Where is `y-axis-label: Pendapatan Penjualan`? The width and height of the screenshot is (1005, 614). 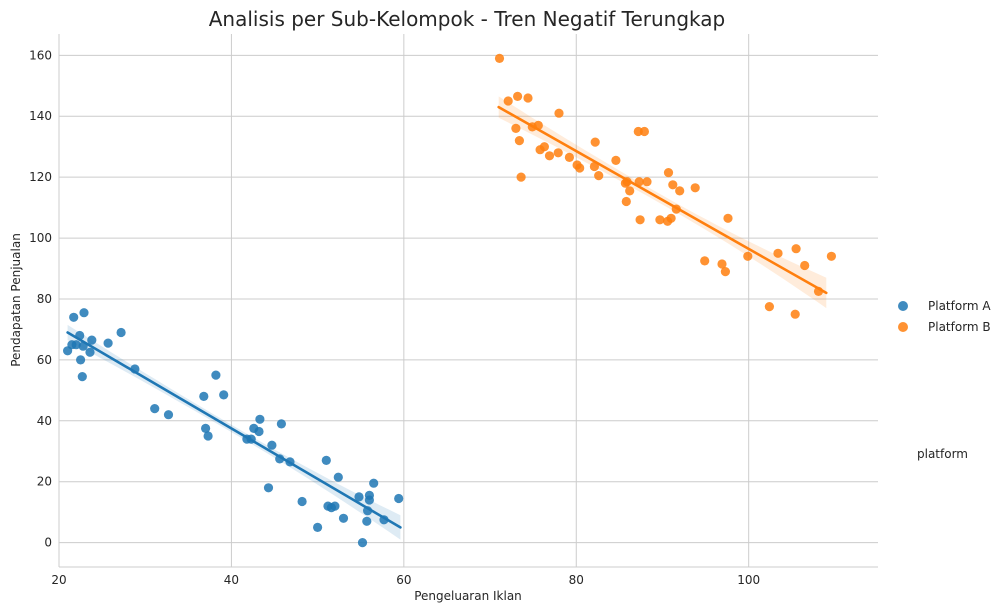 y-axis-label: Pendapatan Penjualan is located at coordinates (16, 300).